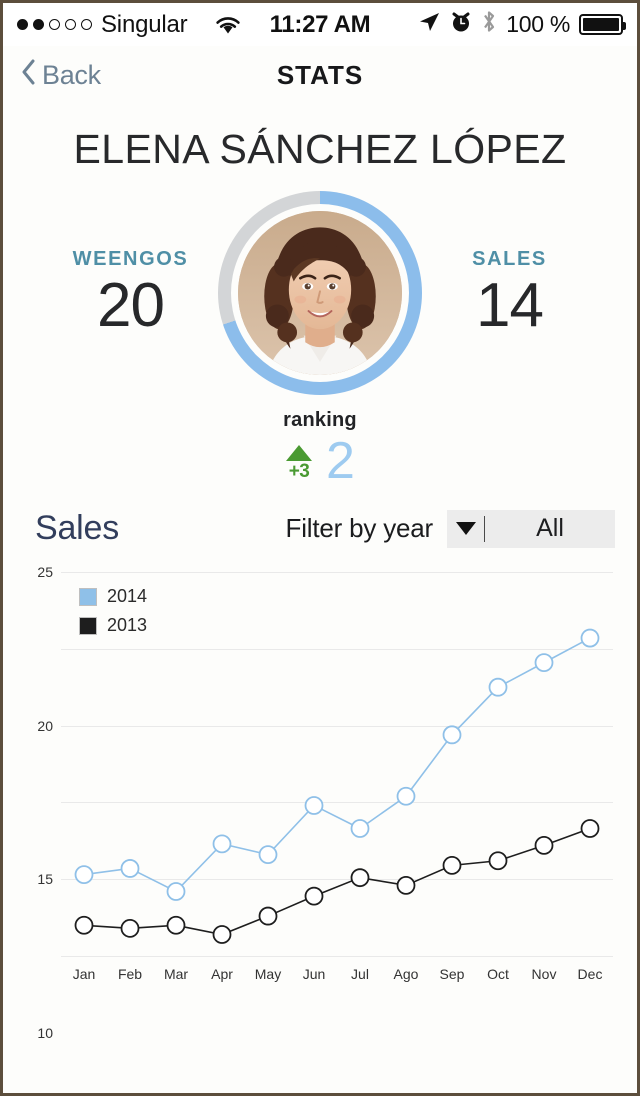 The image size is (640, 1096). What do you see at coordinates (320, 420) in the screenshot?
I see `ranking-label: ranking` at bounding box center [320, 420].